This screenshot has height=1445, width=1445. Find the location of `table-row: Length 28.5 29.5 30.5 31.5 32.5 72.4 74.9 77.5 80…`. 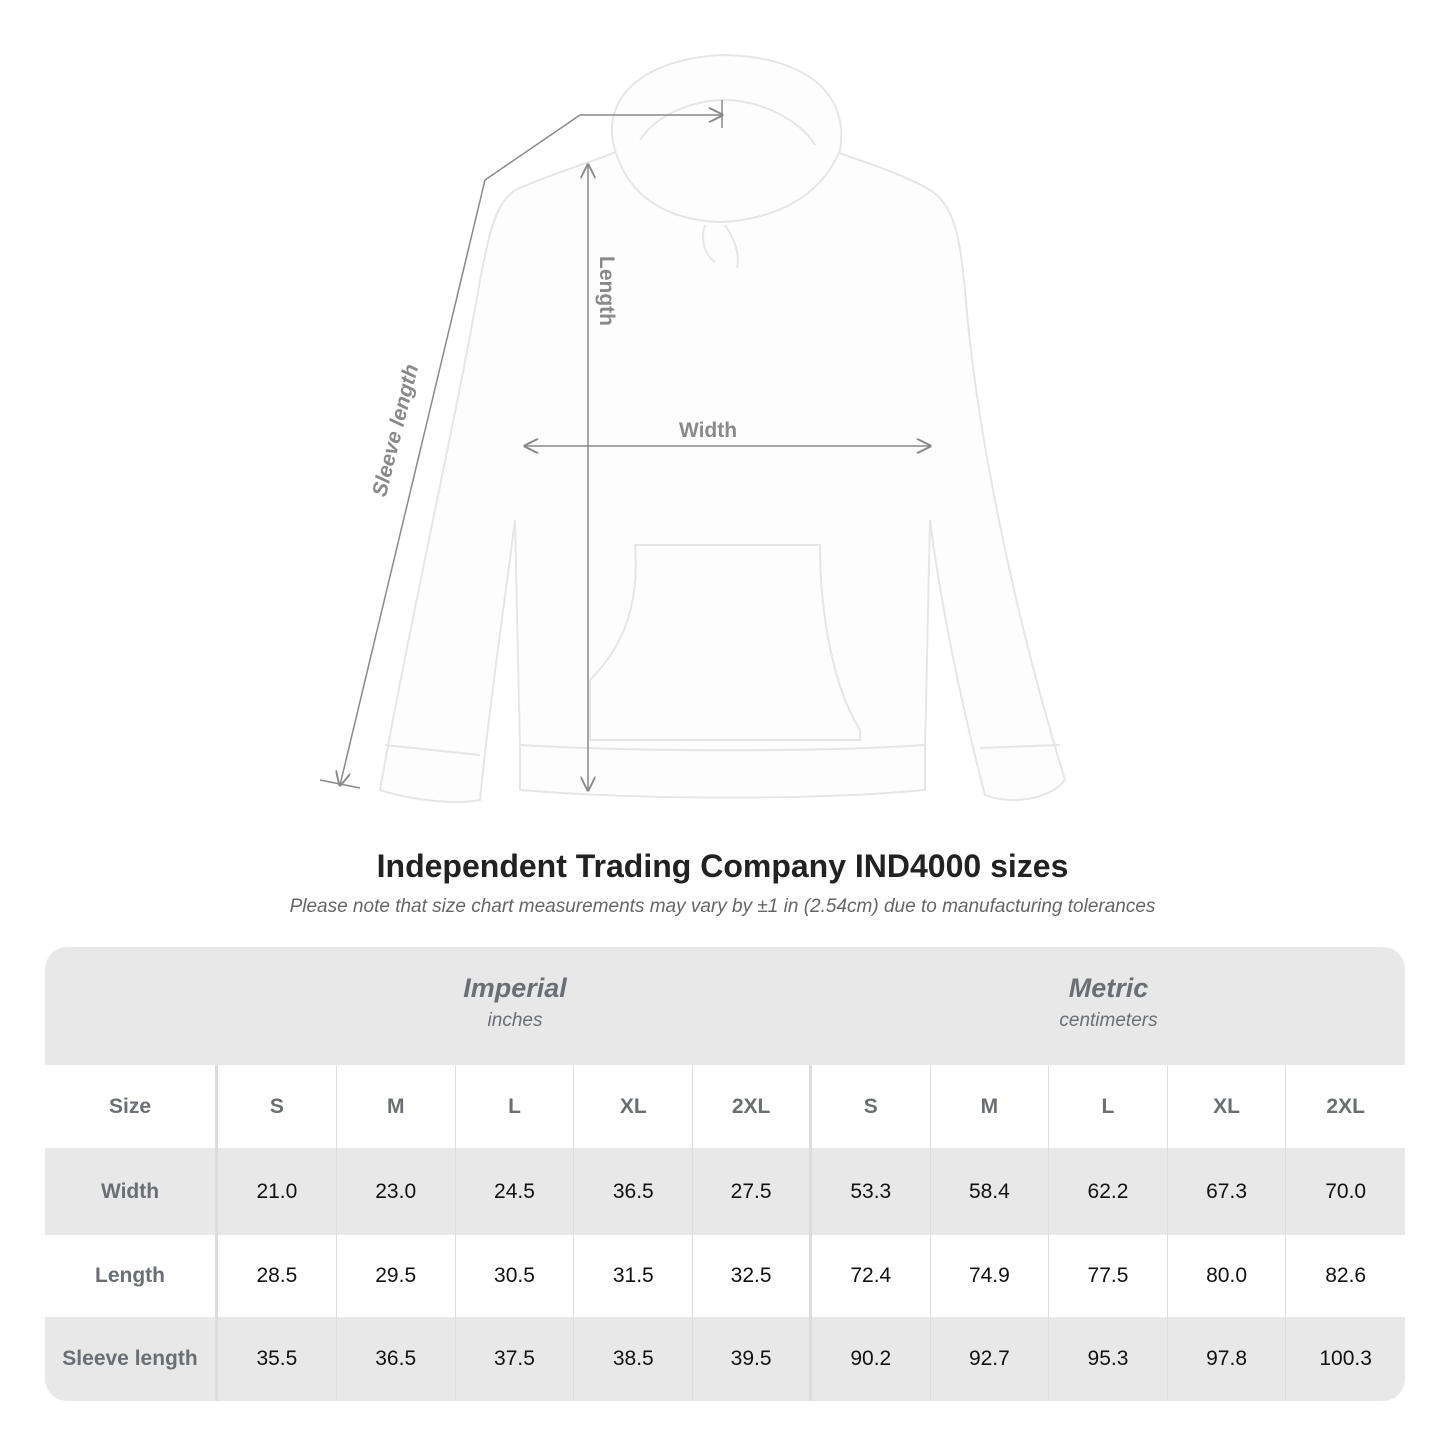

table-row: Length 28.5 29.5 30.5 31.5 32.5 72.4 74.9 77.5 80… is located at coordinates (725, 1276).